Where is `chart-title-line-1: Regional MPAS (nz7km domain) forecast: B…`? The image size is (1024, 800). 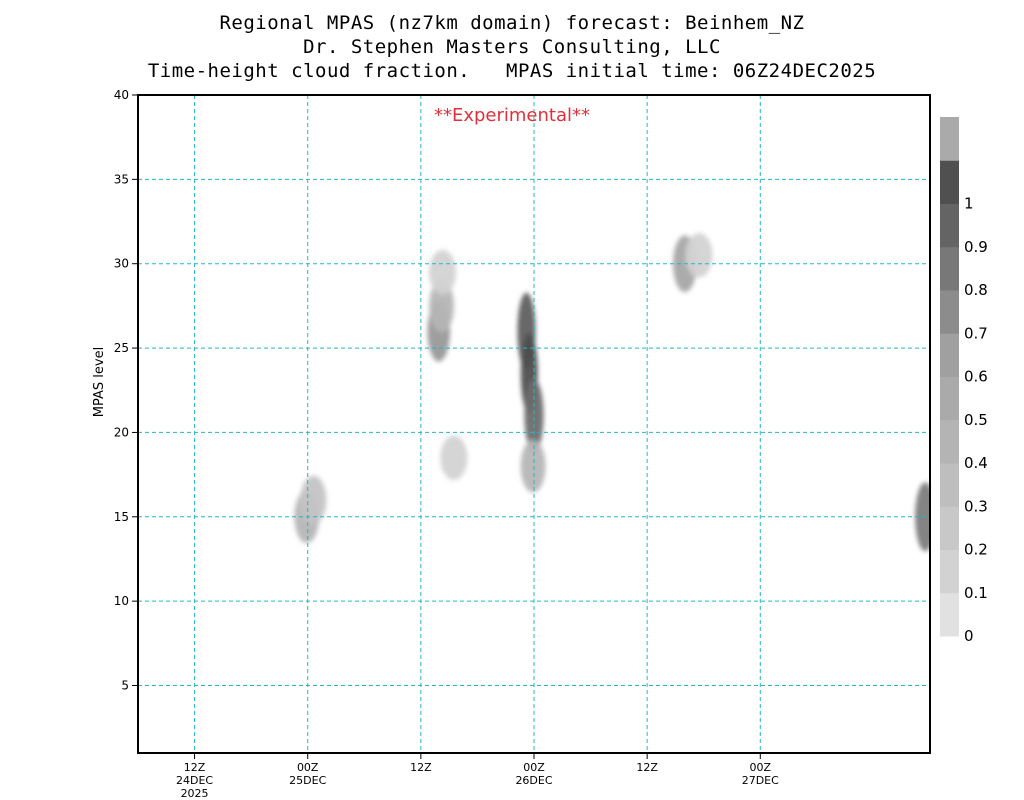 chart-title-line-1: Regional MPAS (nz7km domain) forecast: B… is located at coordinates (512, 23).